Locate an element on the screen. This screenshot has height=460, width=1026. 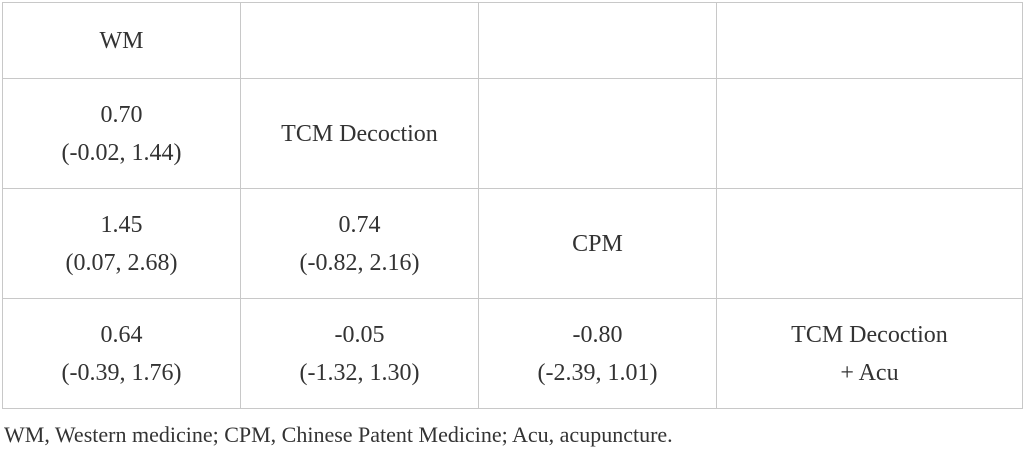
table-cell: CPM is located at coordinates (597, 243).